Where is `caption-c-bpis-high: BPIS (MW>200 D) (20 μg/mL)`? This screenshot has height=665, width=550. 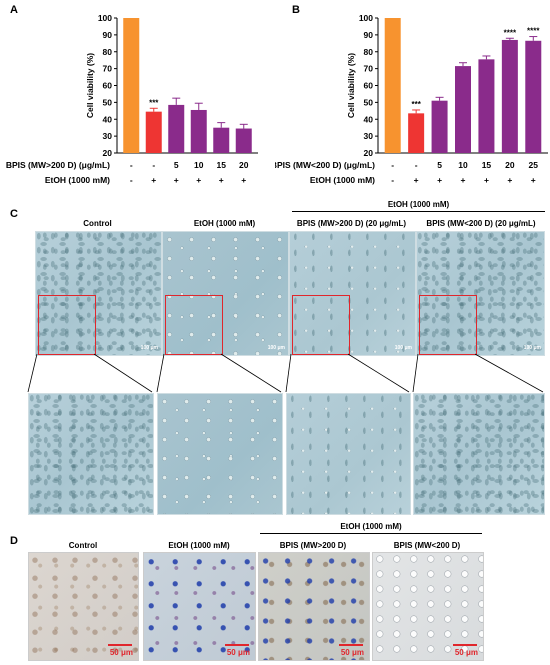
caption-c-bpis-high: BPIS (MW>200 D) (20 μg/mL) is located at coordinates (351, 223).